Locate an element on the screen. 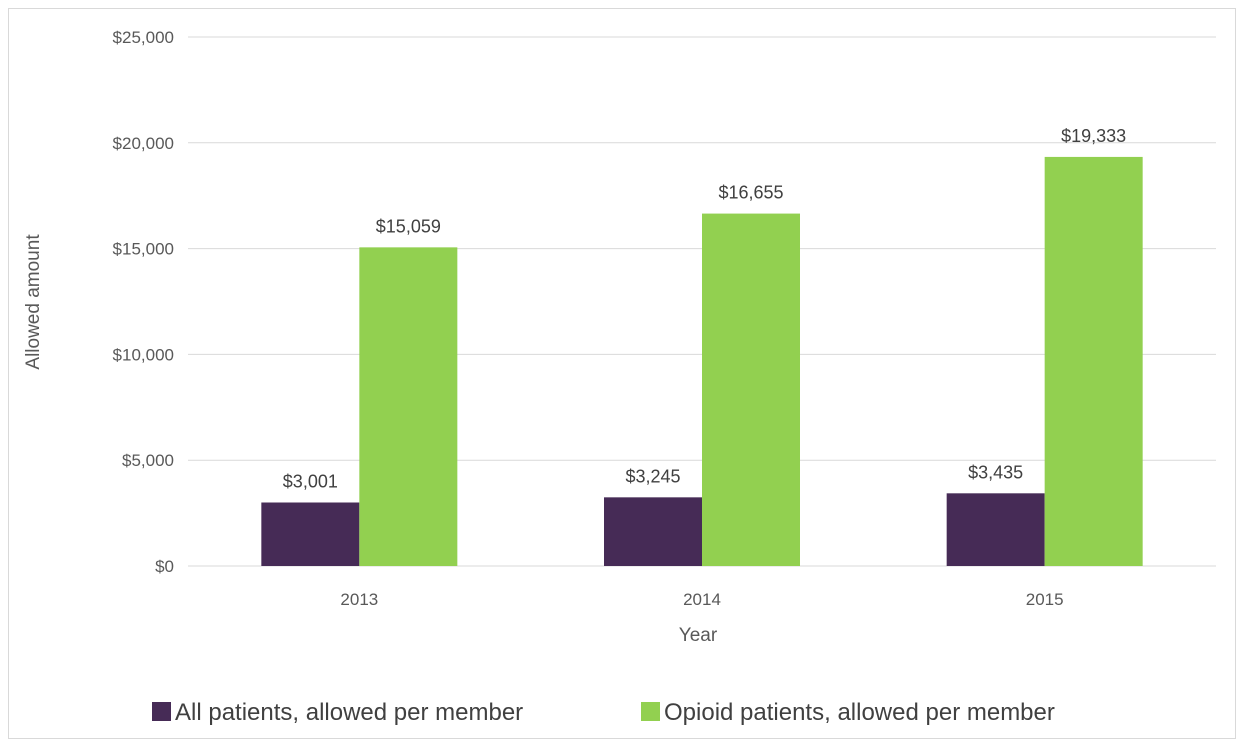 The width and height of the screenshot is (1244, 747). y-tick-label: $10,000 is located at coordinates (143, 354).